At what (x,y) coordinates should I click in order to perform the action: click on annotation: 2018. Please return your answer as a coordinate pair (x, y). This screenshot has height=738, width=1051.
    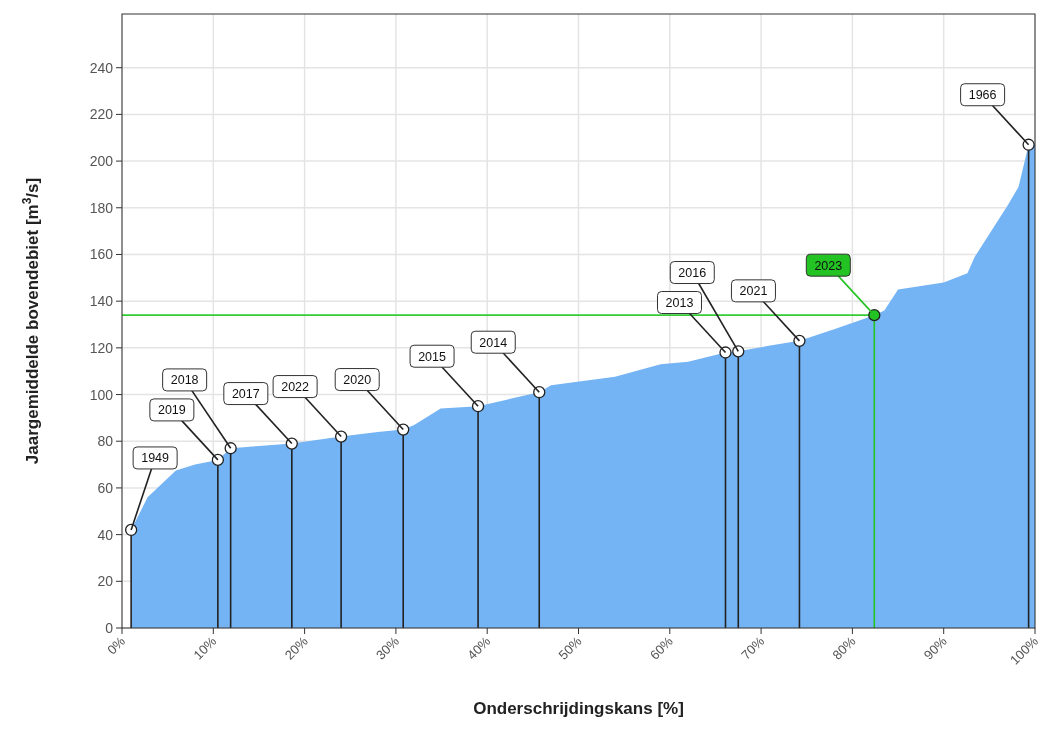
    Looking at the image, I should click on (184, 380).